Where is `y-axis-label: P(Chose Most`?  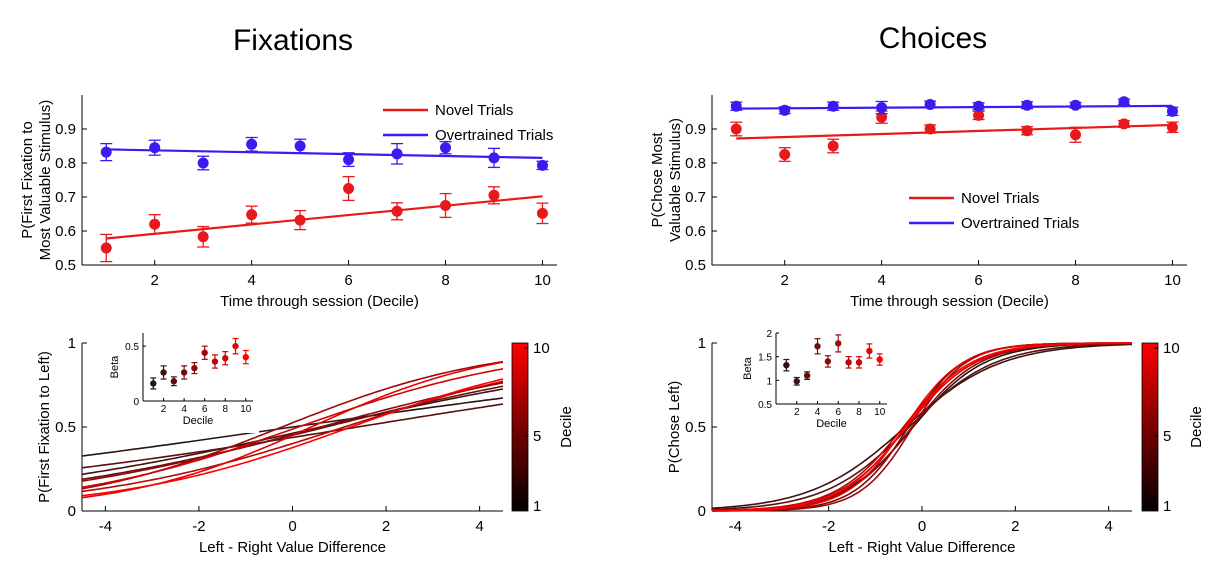 y-axis-label: P(Chose Most is located at coordinates (657, 180).